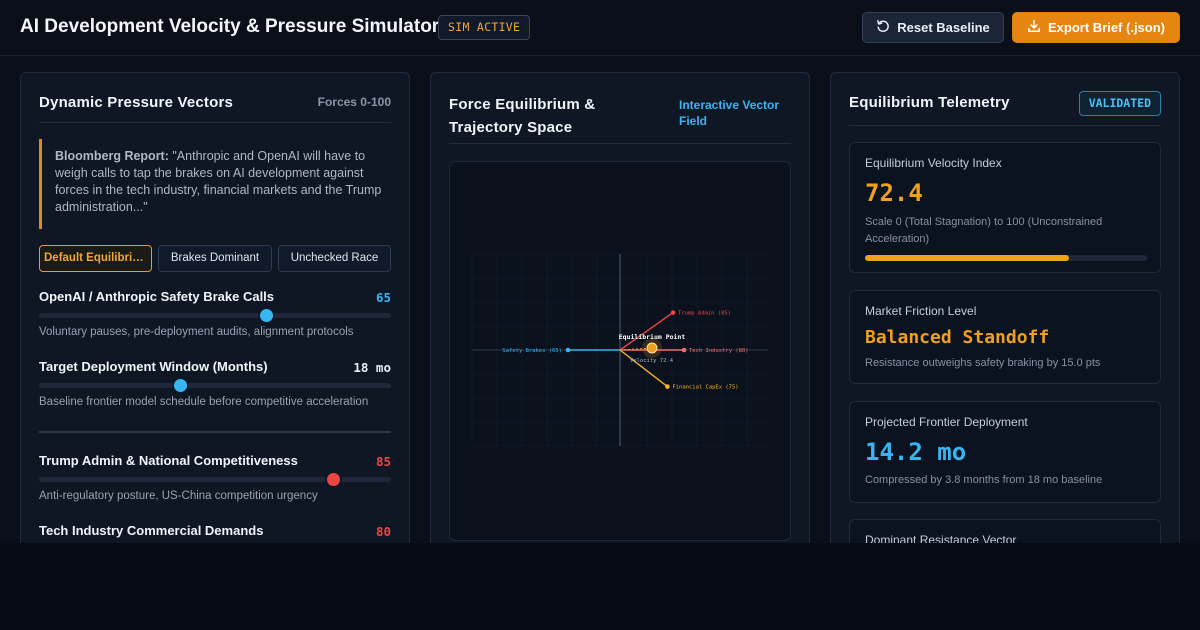  I want to click on section-separator, so click(215, 432).